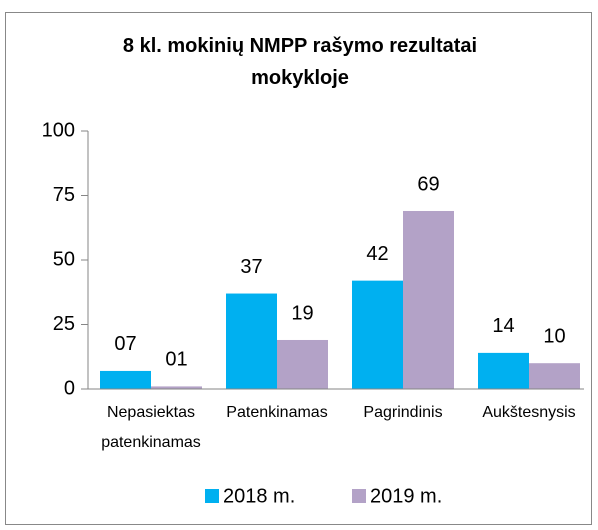  Describe the element at coordinates (69, 388) in the screenshot. I see `y-tick-label: 0` at that location.